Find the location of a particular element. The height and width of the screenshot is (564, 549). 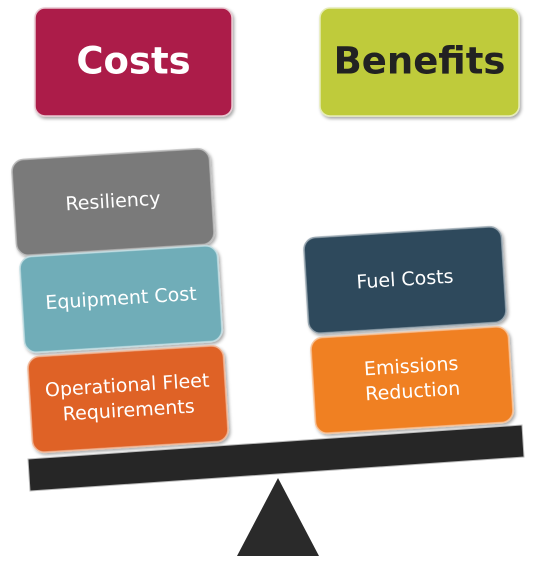

scale-beam is located at coordinates (276, 458).